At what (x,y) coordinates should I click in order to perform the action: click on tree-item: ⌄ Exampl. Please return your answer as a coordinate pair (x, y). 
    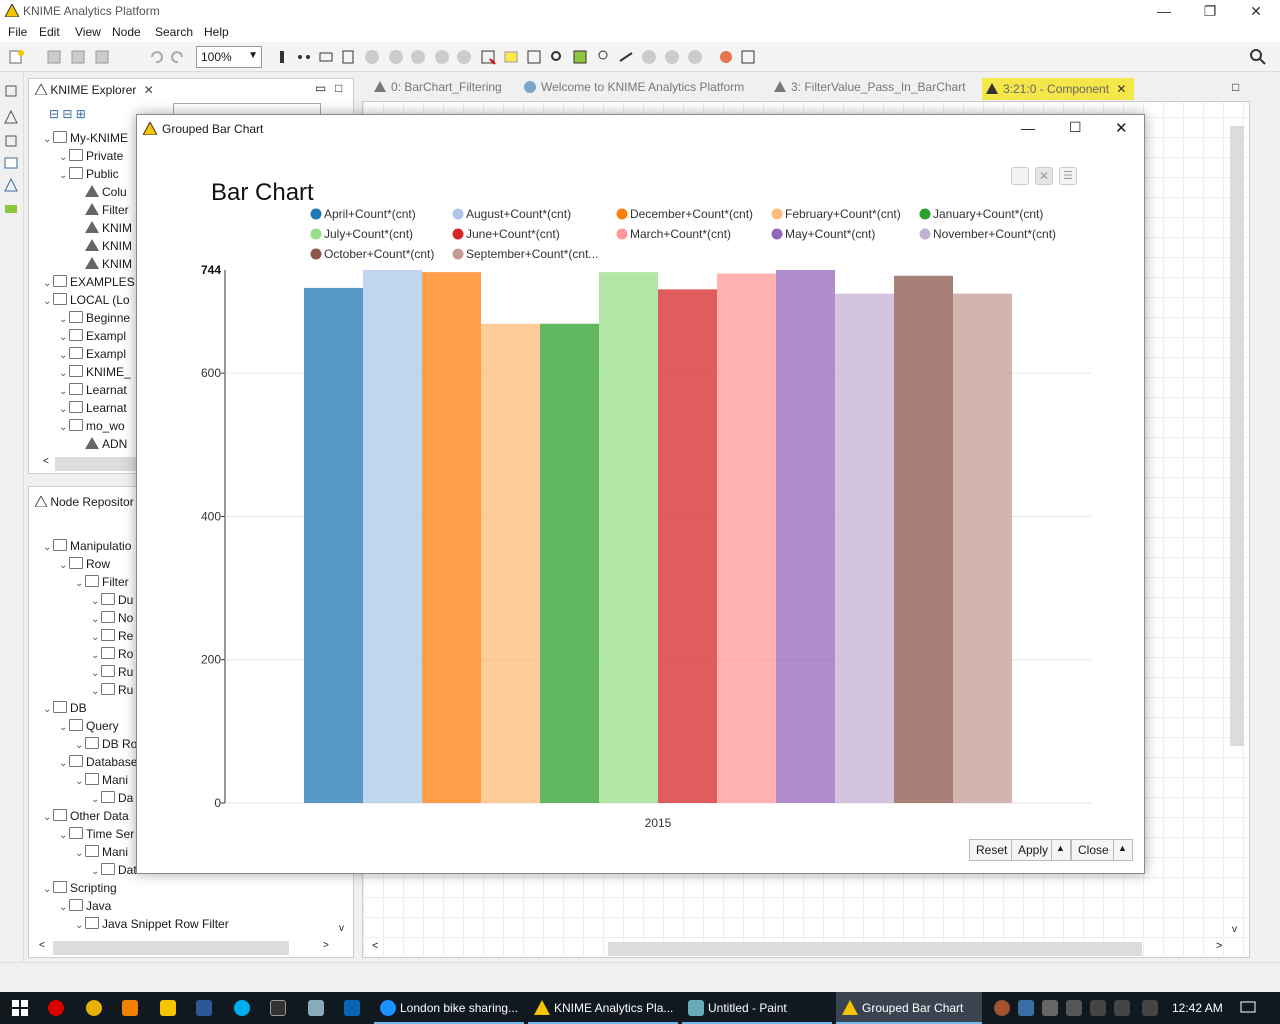
    Looking at the image, I should click on (92, 338).